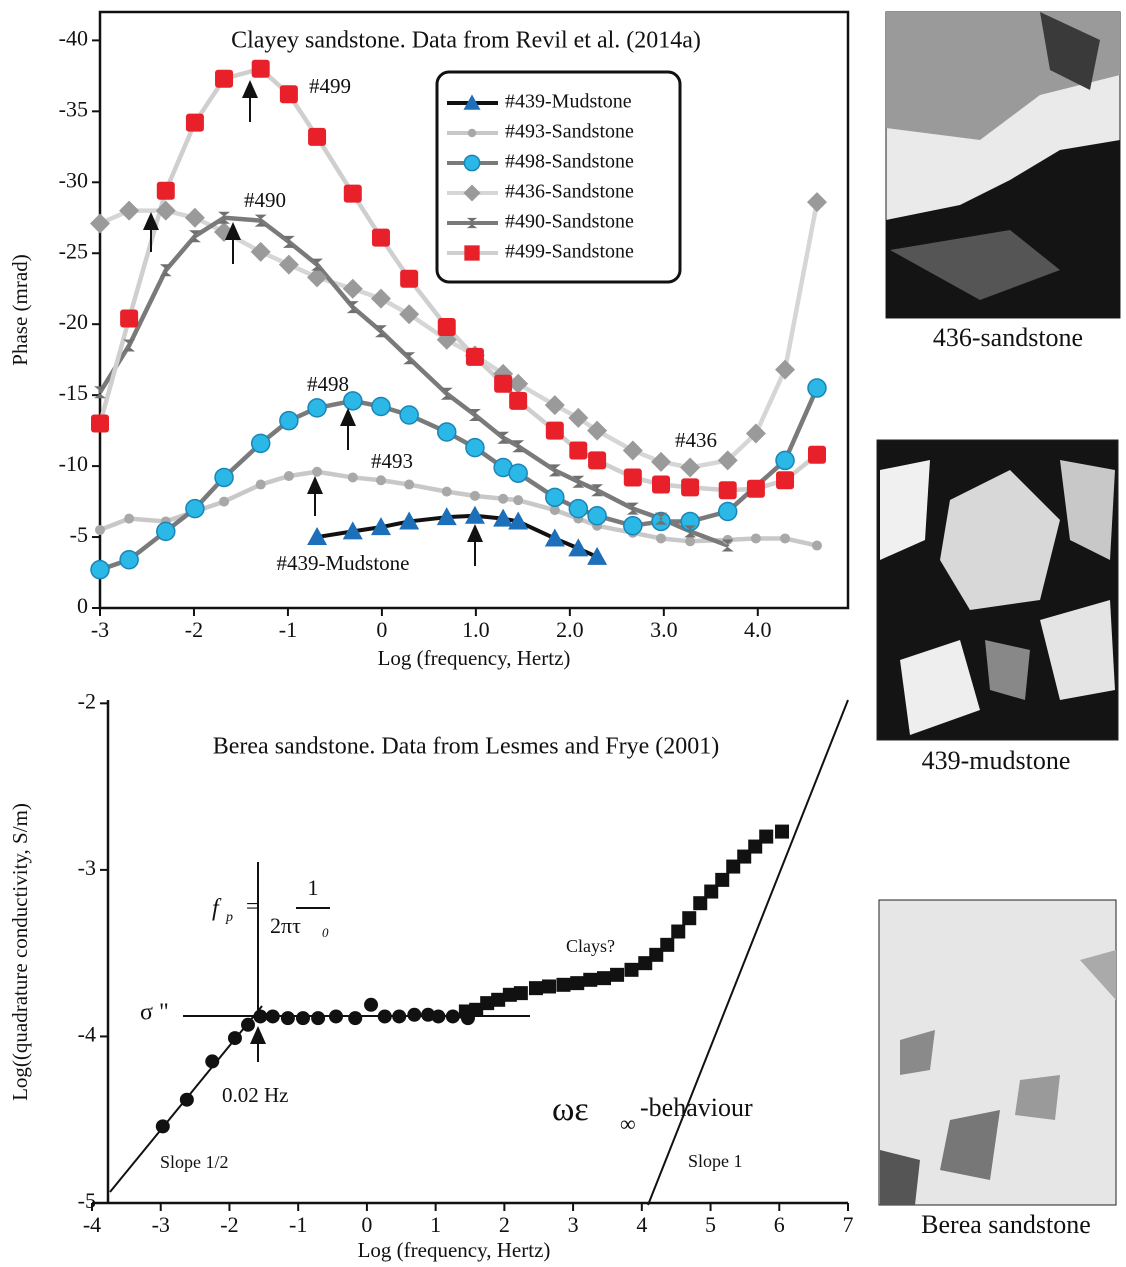  Describe the element at coordinates (569, 252) in the screenshot. I see `legend-label: #499-Sandstone` at that location.